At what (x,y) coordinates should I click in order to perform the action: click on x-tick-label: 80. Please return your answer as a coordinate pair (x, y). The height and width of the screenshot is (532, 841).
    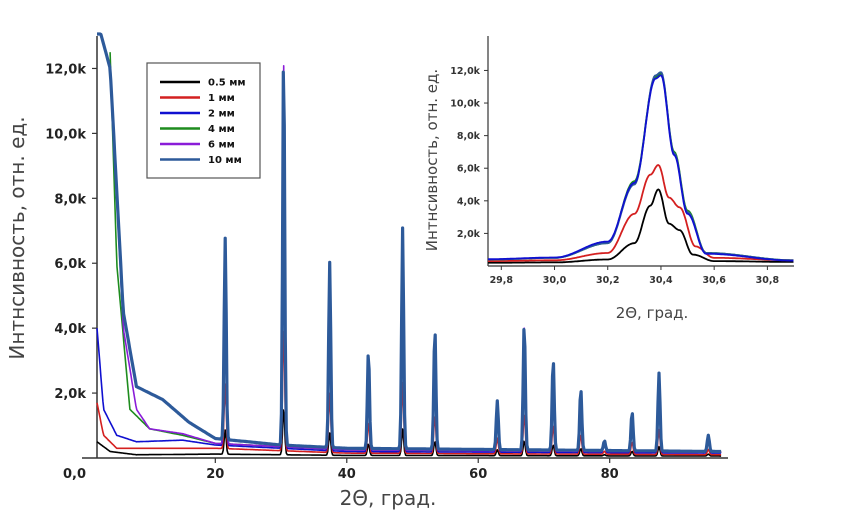
    Looking at the image, I should click on (610, 474).